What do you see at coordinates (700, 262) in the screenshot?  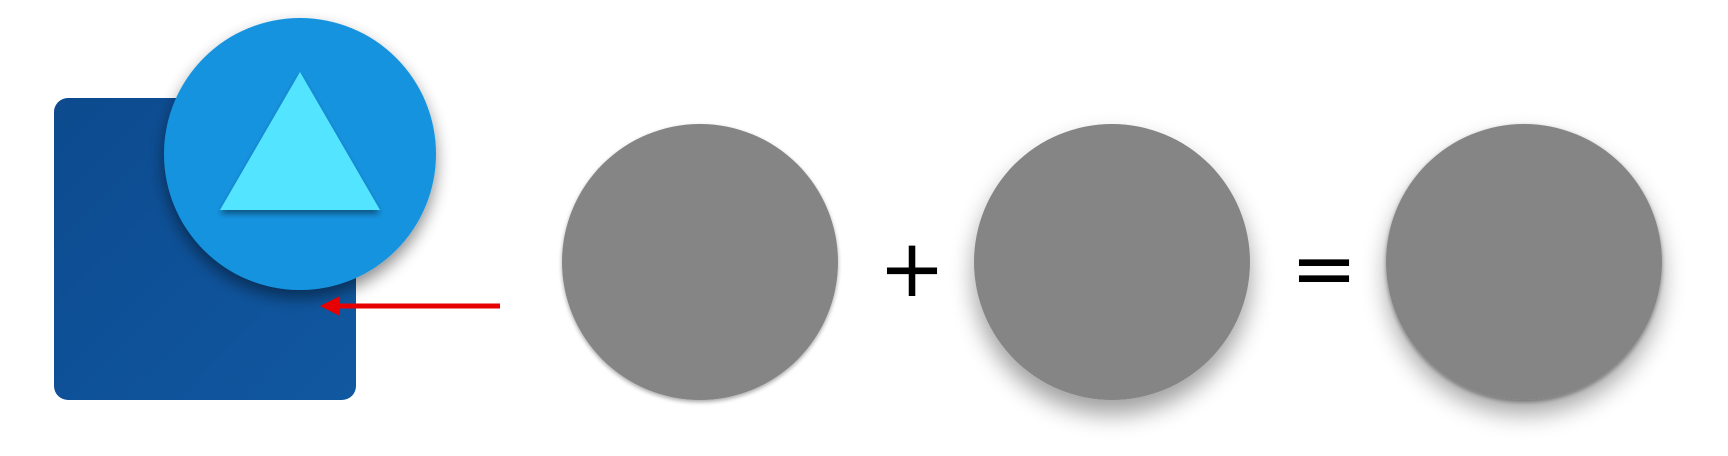 I see `tight-shadow-circle` at bounding box center [700, 262].